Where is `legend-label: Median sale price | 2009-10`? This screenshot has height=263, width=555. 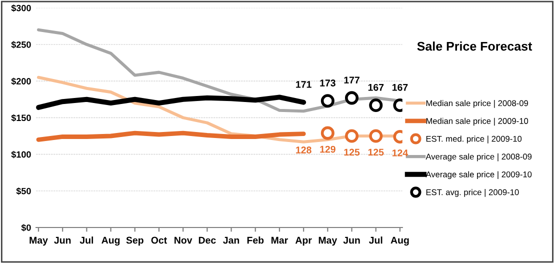 legend-label: Median sale price | 2009-10 is located at coordinates (477, 122).